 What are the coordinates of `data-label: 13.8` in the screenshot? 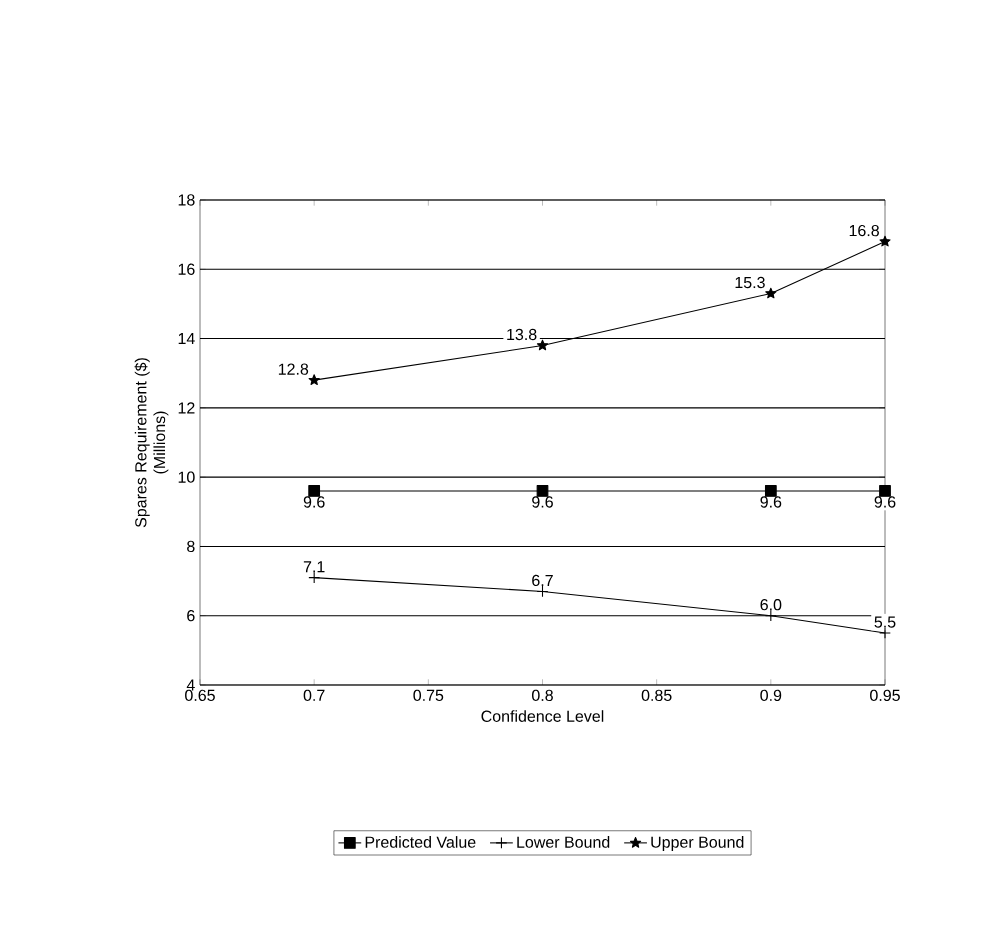 It's located at (522, 334).